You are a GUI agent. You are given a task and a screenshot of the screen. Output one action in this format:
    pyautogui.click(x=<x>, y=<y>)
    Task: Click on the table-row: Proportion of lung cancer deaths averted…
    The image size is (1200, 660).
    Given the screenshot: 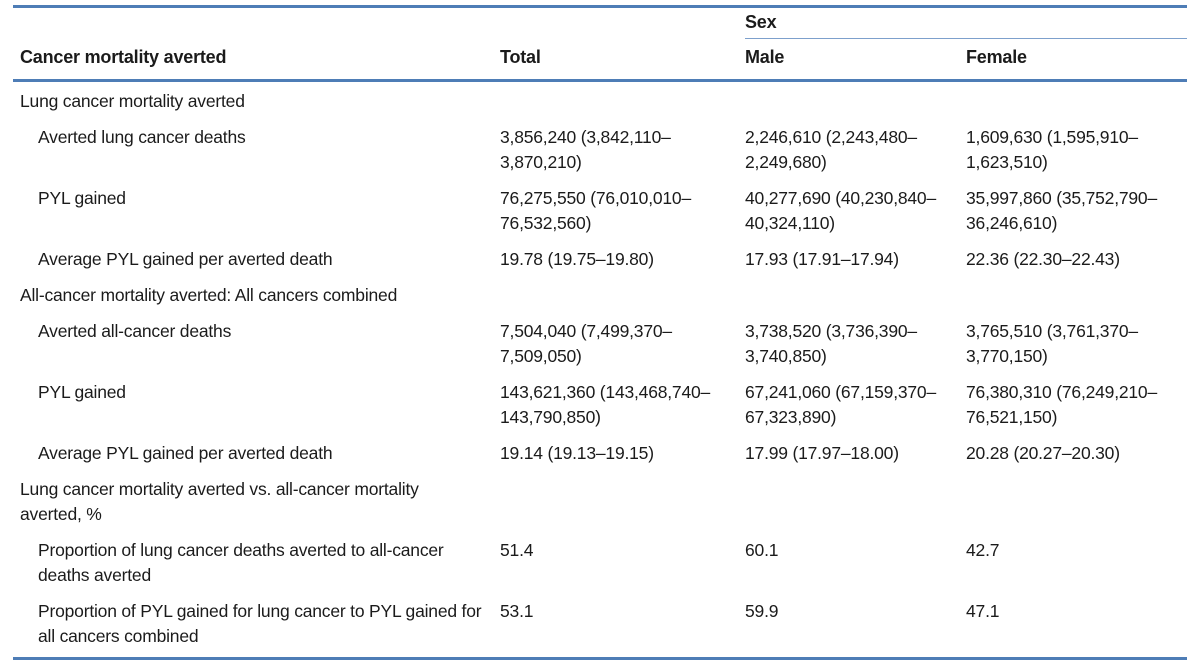 What is the action you would take?
    pyautogui.click(x=600, y=557)
    